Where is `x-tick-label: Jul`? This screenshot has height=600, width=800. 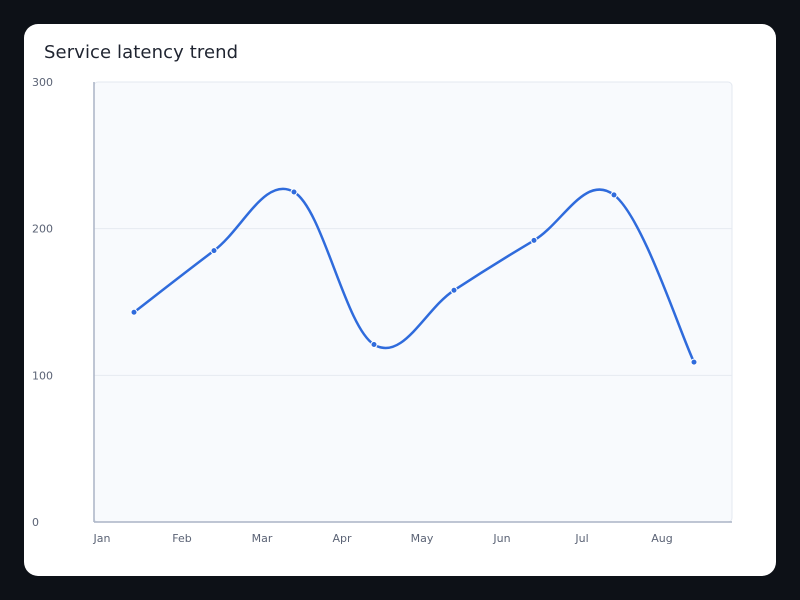
x-tick-label: Jul is located at coordinates (581, 538).